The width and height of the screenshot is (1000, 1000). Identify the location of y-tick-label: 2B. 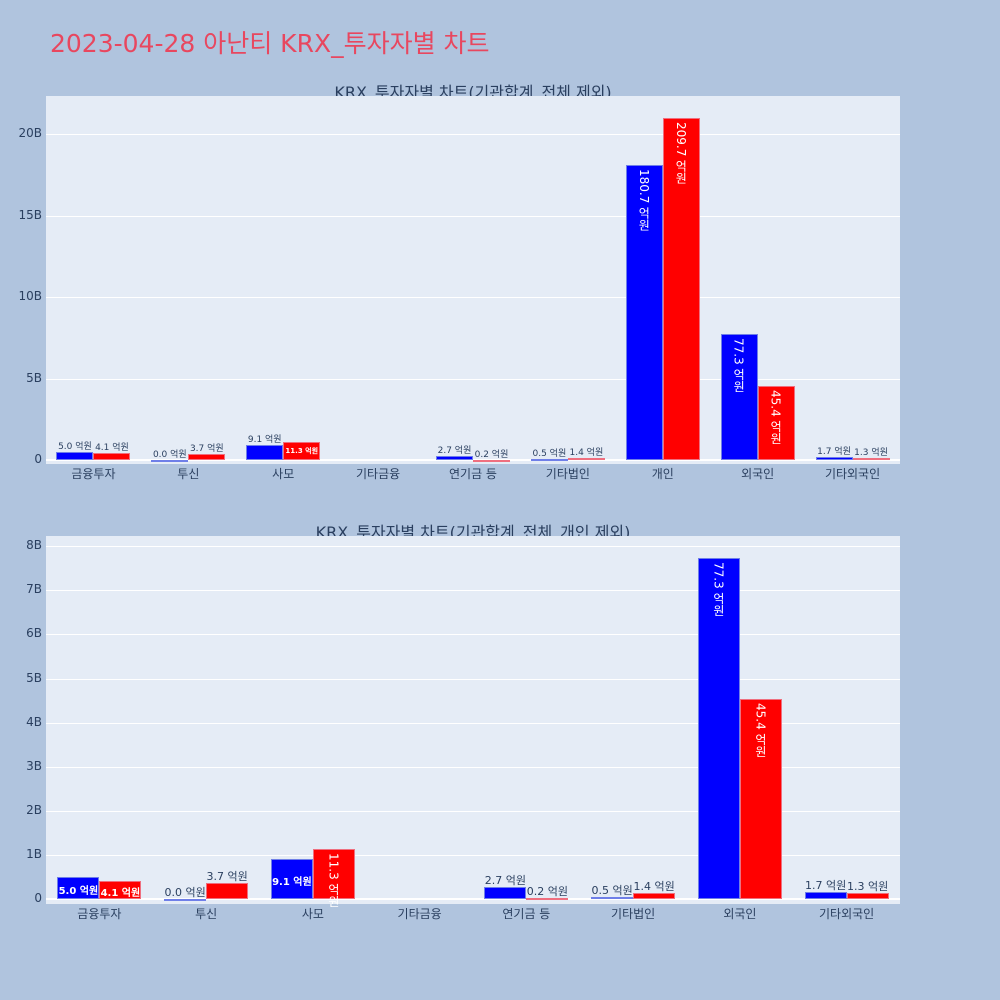
(34, 809).